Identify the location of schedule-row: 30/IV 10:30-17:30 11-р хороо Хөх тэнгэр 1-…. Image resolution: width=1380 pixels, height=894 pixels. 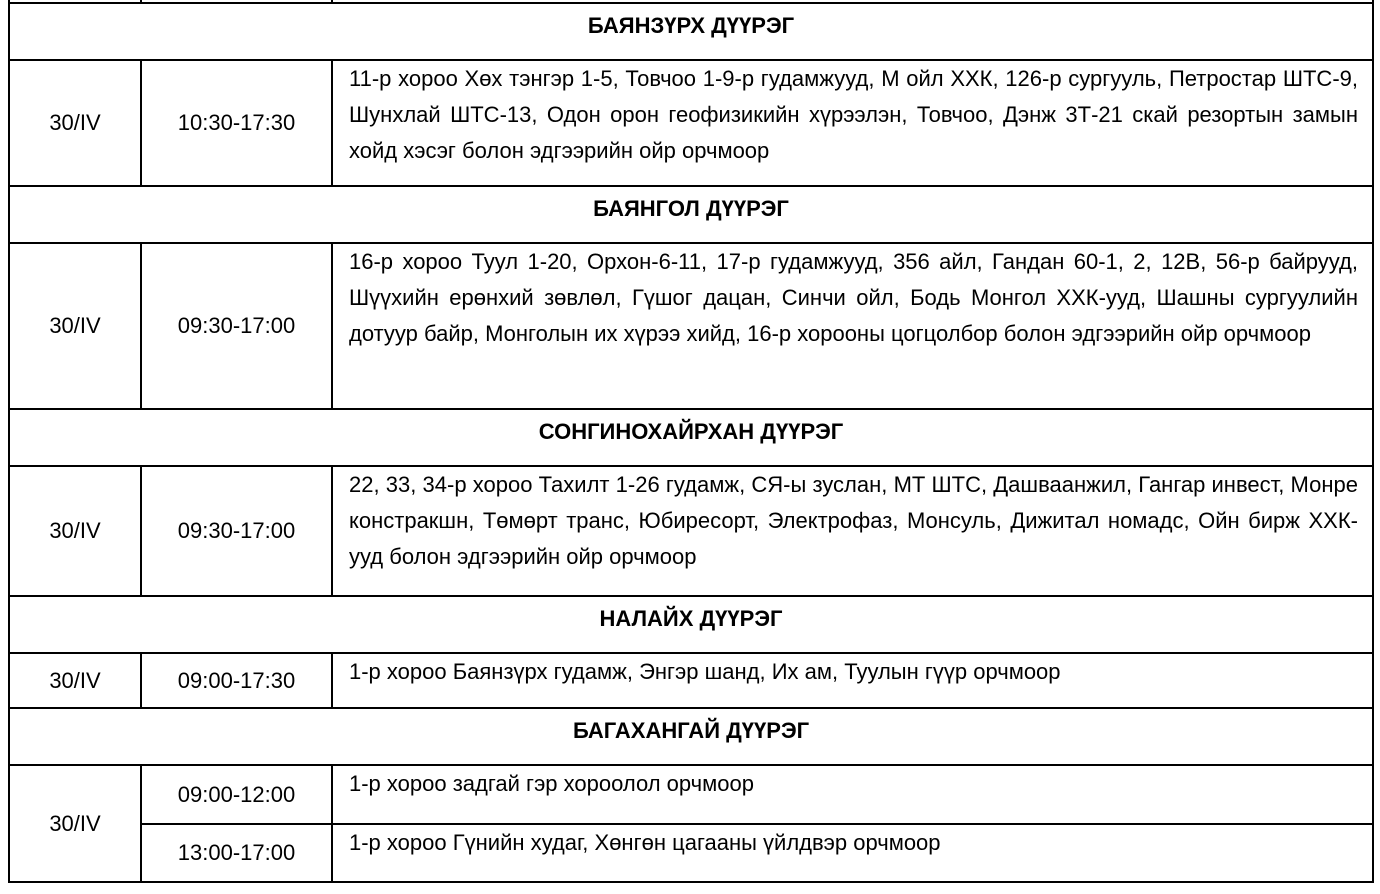
(691, 123).